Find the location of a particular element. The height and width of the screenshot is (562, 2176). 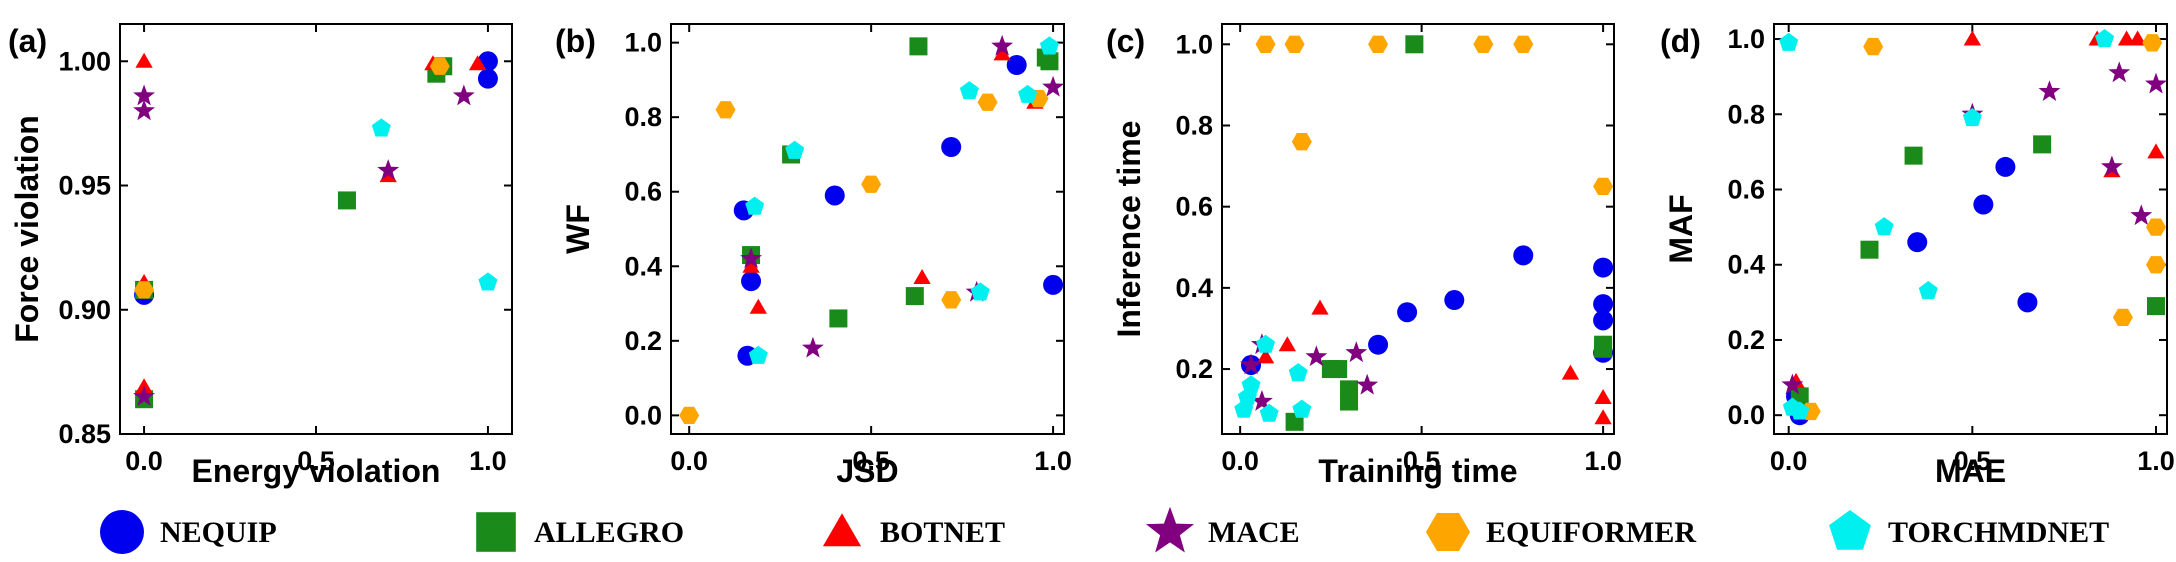

legend-item-mace: MACE is located at coordinates (1222, 529).